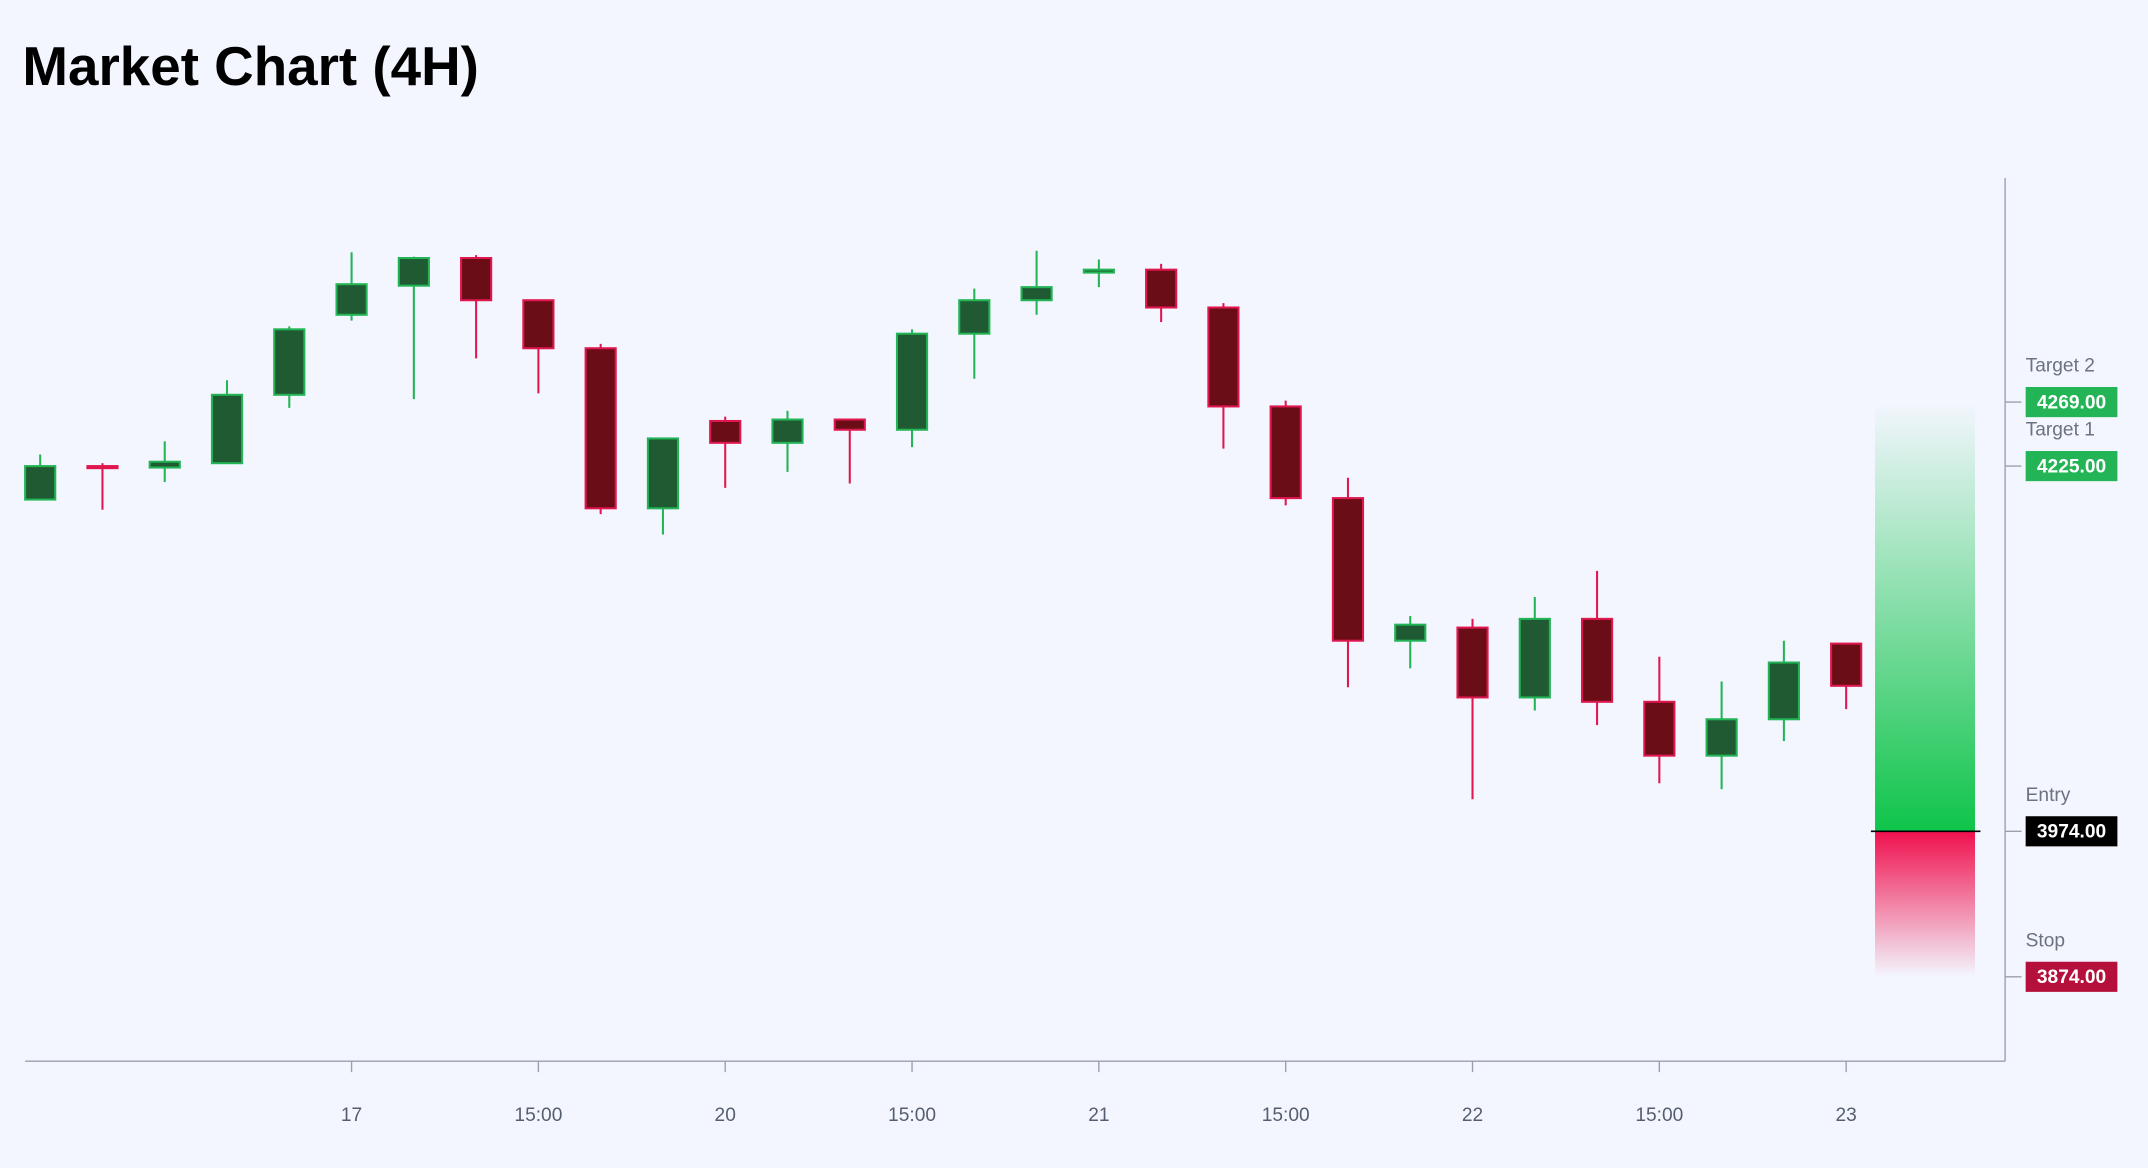 This screenshot has height=1168, width=2148. What do you see at coordinates (1098, 1115) in the screenshot?
I see `x-tick-label: 21` at bounding box center [1098, 1115].